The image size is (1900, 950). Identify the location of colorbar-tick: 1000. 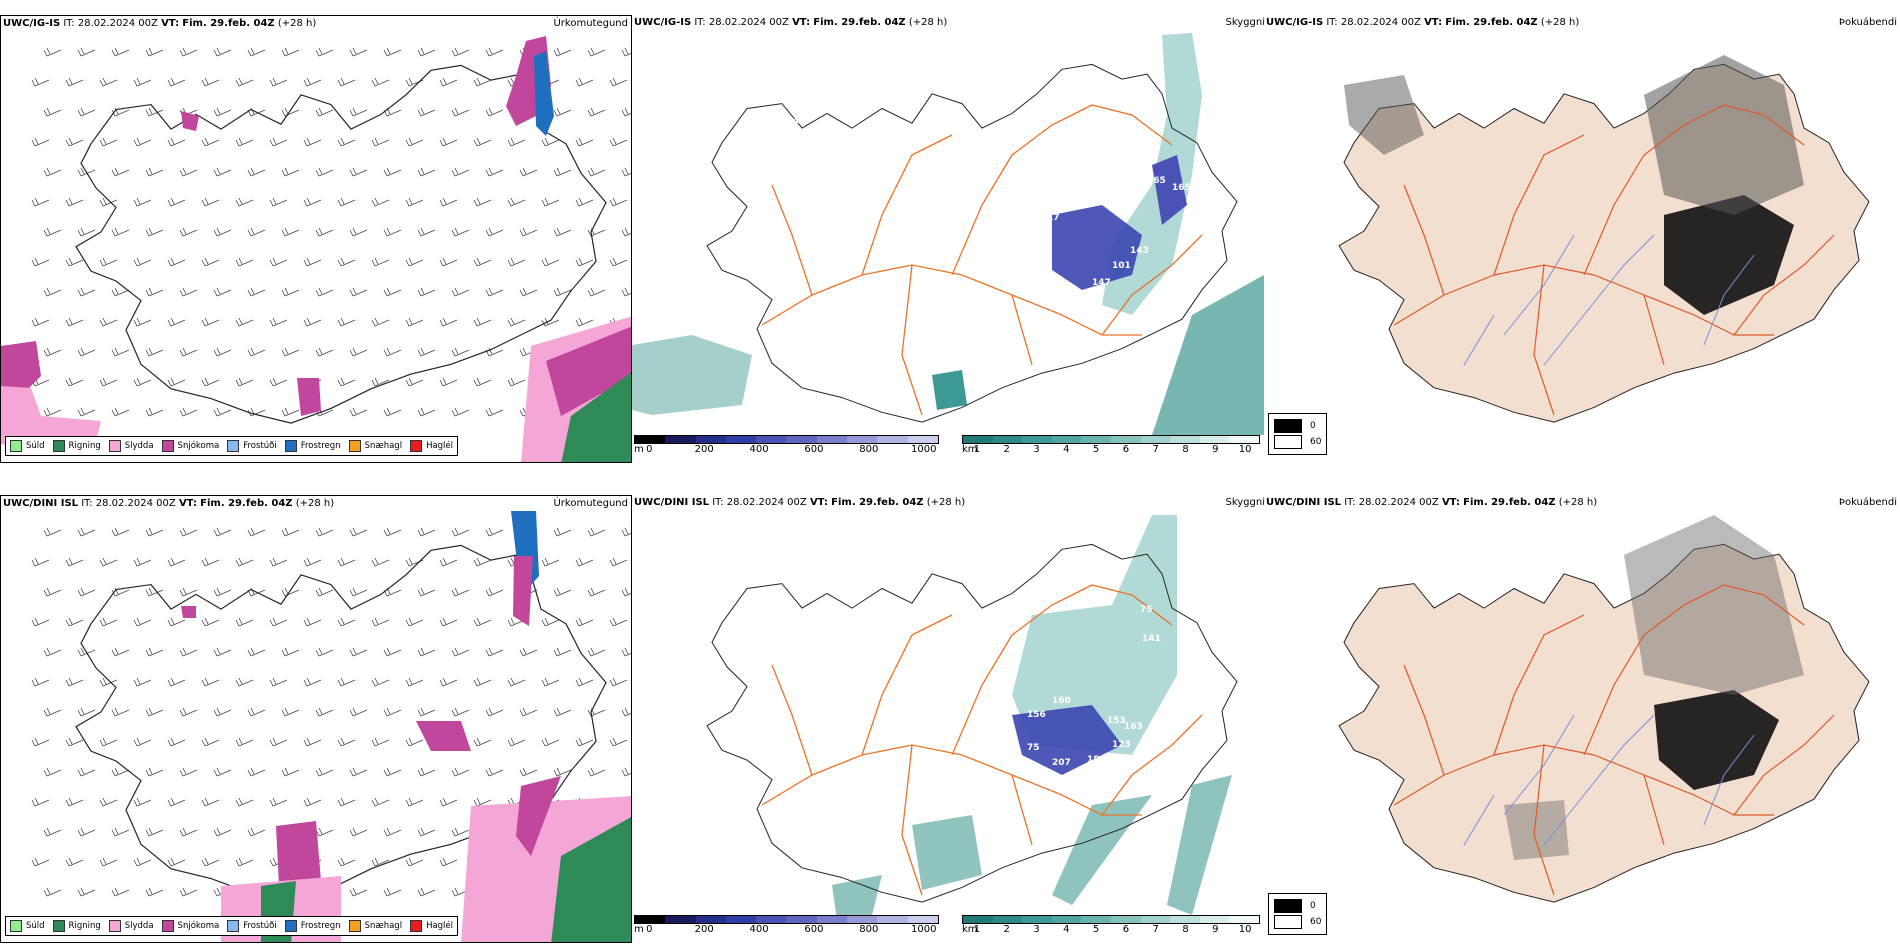
(924, 449).